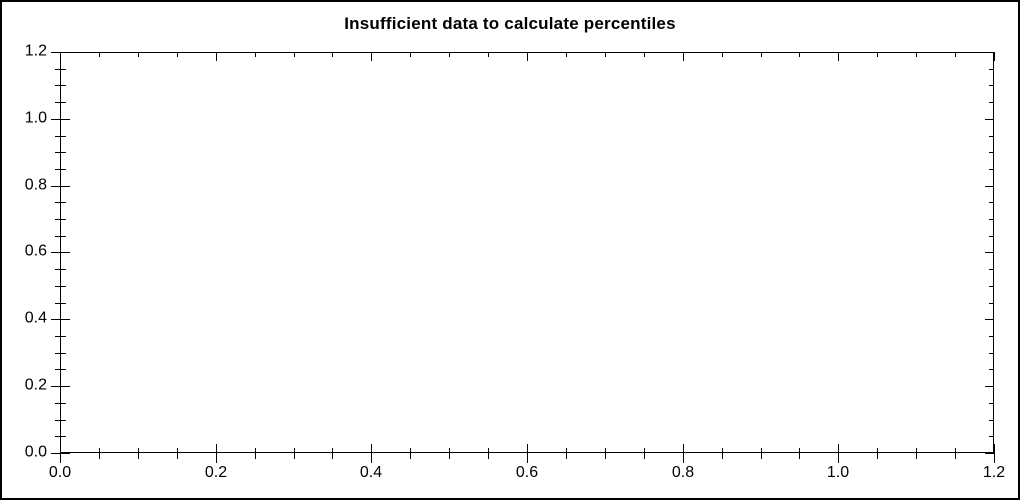 This screenshot has height=500, width=1020. I want to click on y-axis-tick-label: 0.4, so click(35, 318).